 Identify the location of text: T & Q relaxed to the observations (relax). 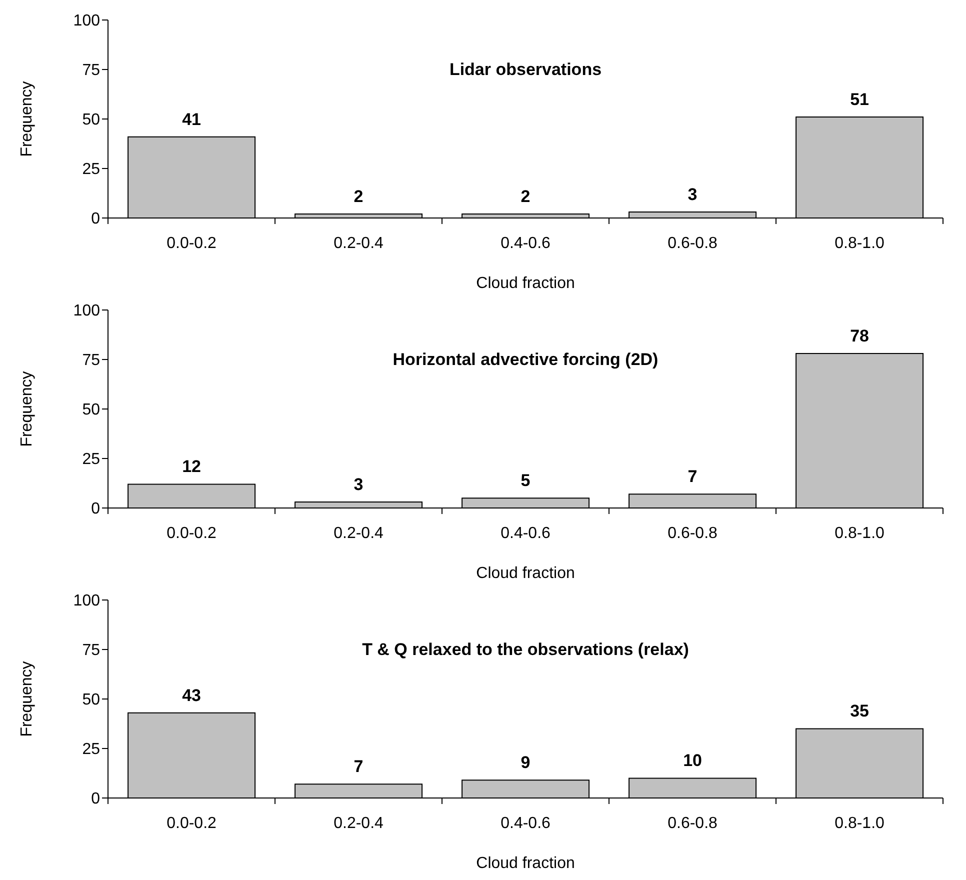
(525, 650).